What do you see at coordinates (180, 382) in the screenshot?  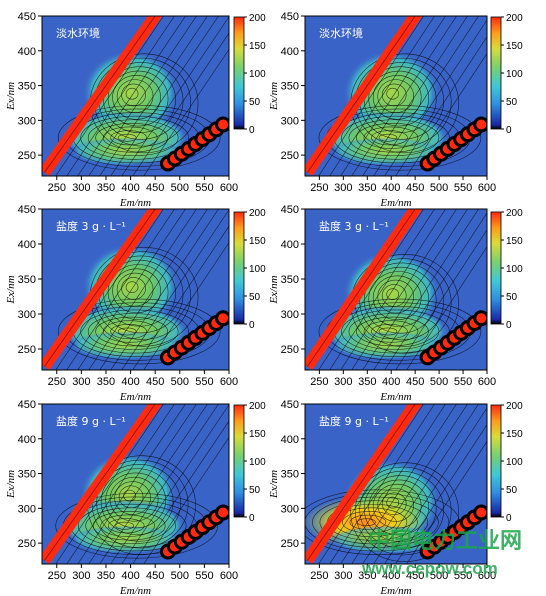 I see `x-tick-label: 500` at bounding box center [180, 382].